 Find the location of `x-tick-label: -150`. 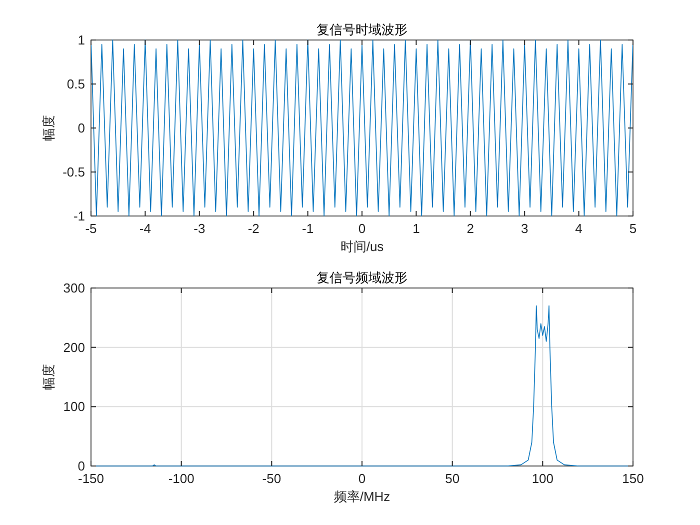

x-tick-label: -150 is located at coordinates (91, 478).